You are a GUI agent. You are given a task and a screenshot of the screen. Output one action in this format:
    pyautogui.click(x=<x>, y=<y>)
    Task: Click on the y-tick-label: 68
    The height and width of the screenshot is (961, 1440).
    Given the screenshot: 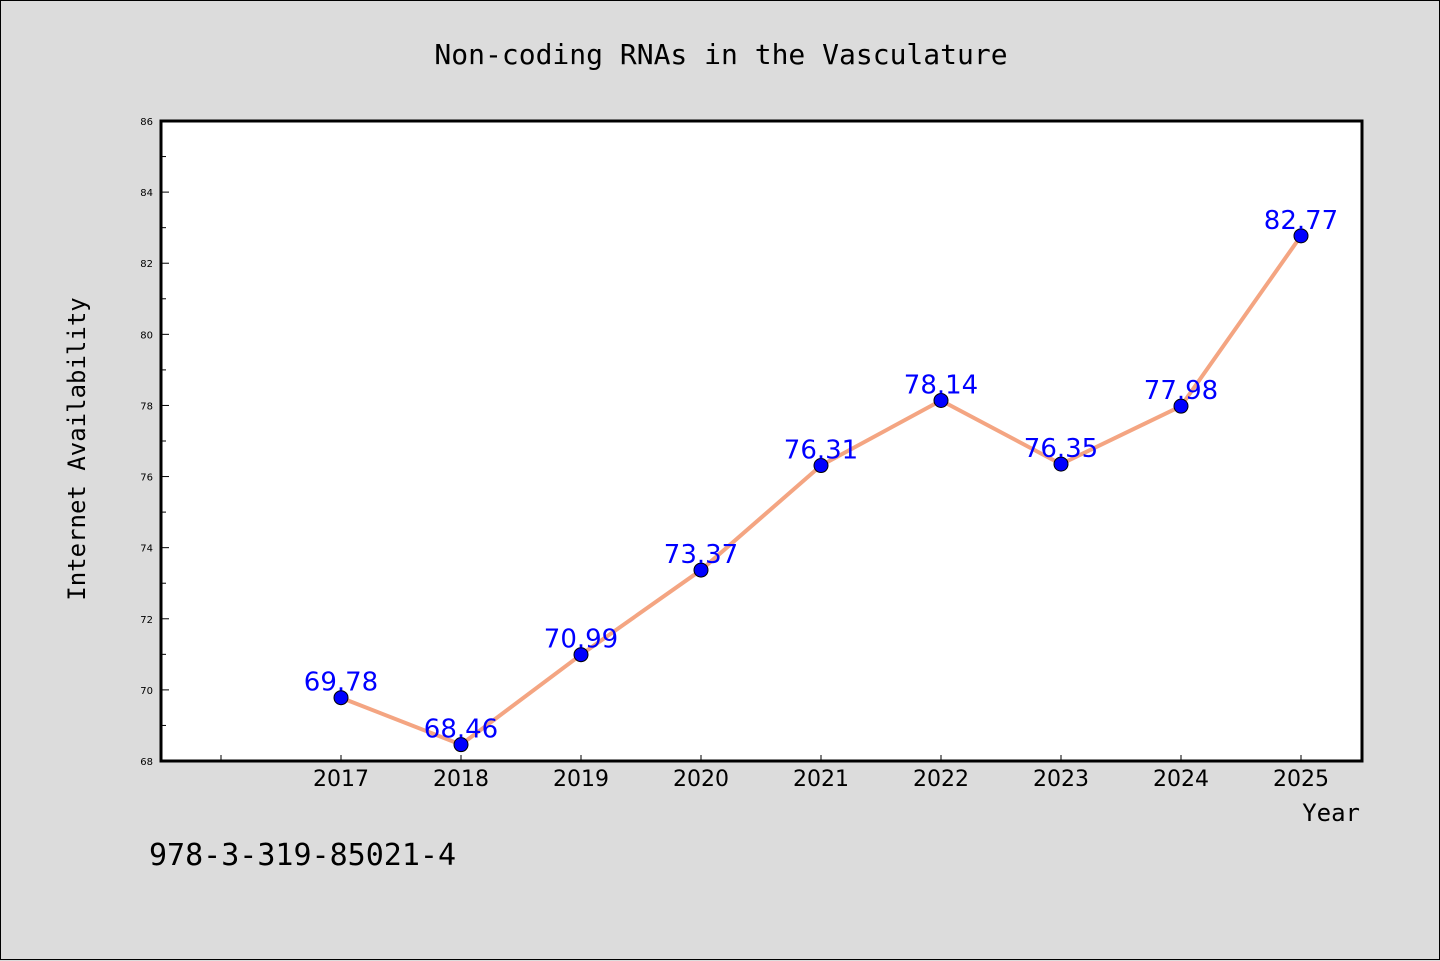 What is the action you would take?
    pyautogui.click(x=146, y=762)
    